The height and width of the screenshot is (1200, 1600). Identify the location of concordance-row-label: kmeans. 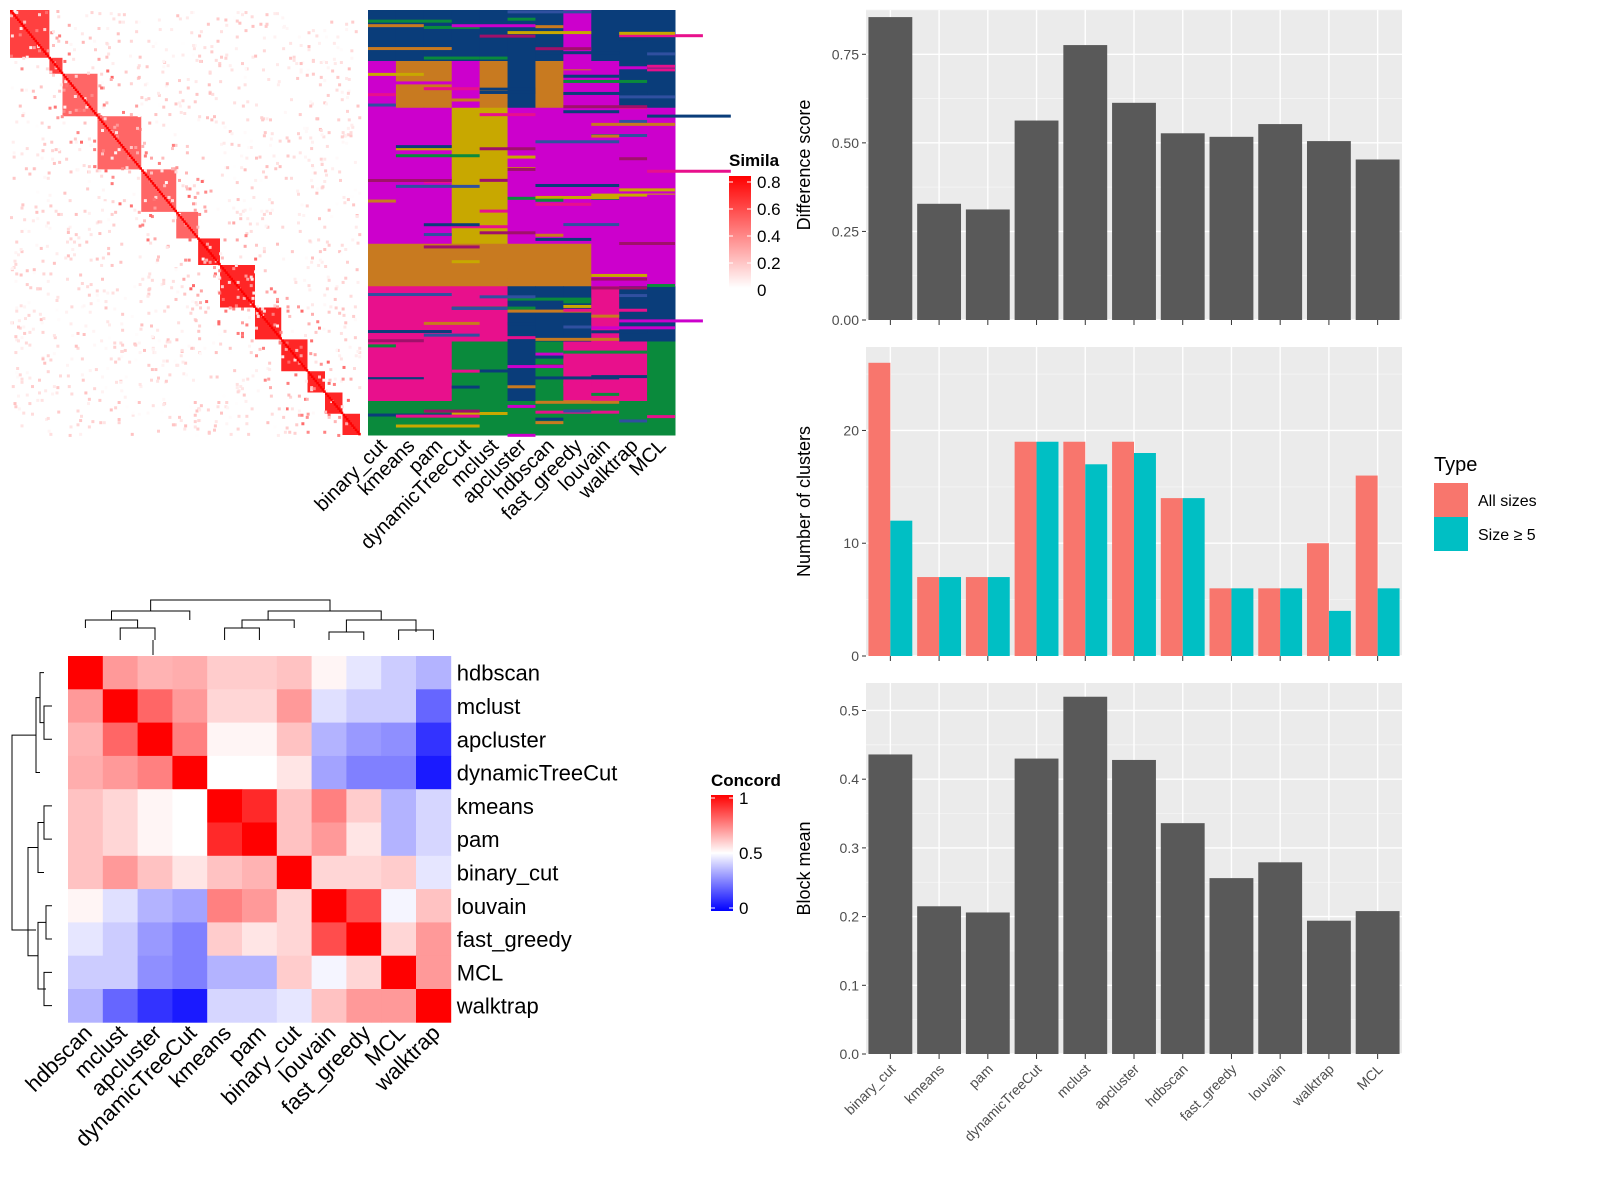
(495, 806).